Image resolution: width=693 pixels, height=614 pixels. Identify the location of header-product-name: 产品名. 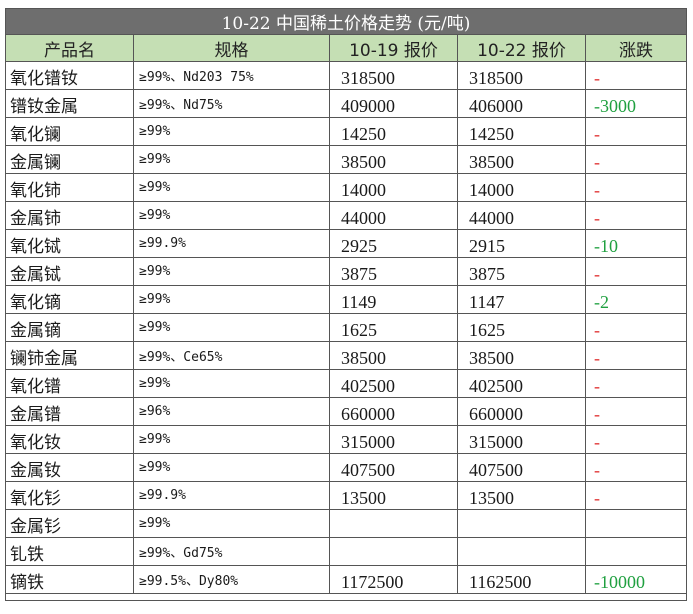
(69, 48).